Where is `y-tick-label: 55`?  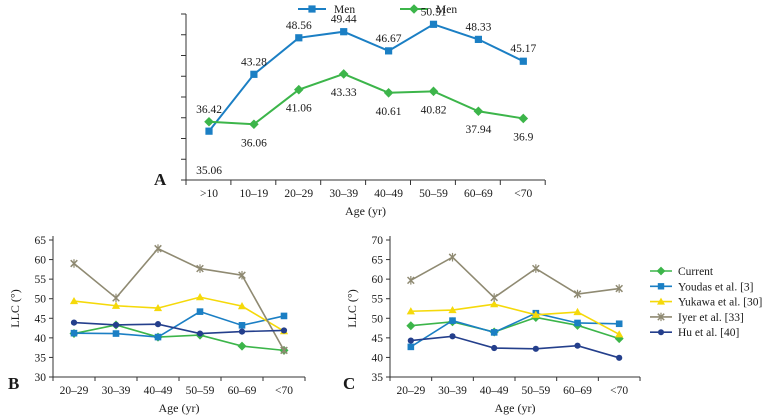
y-tick-label: 55 is located at coordinates (41, 280).